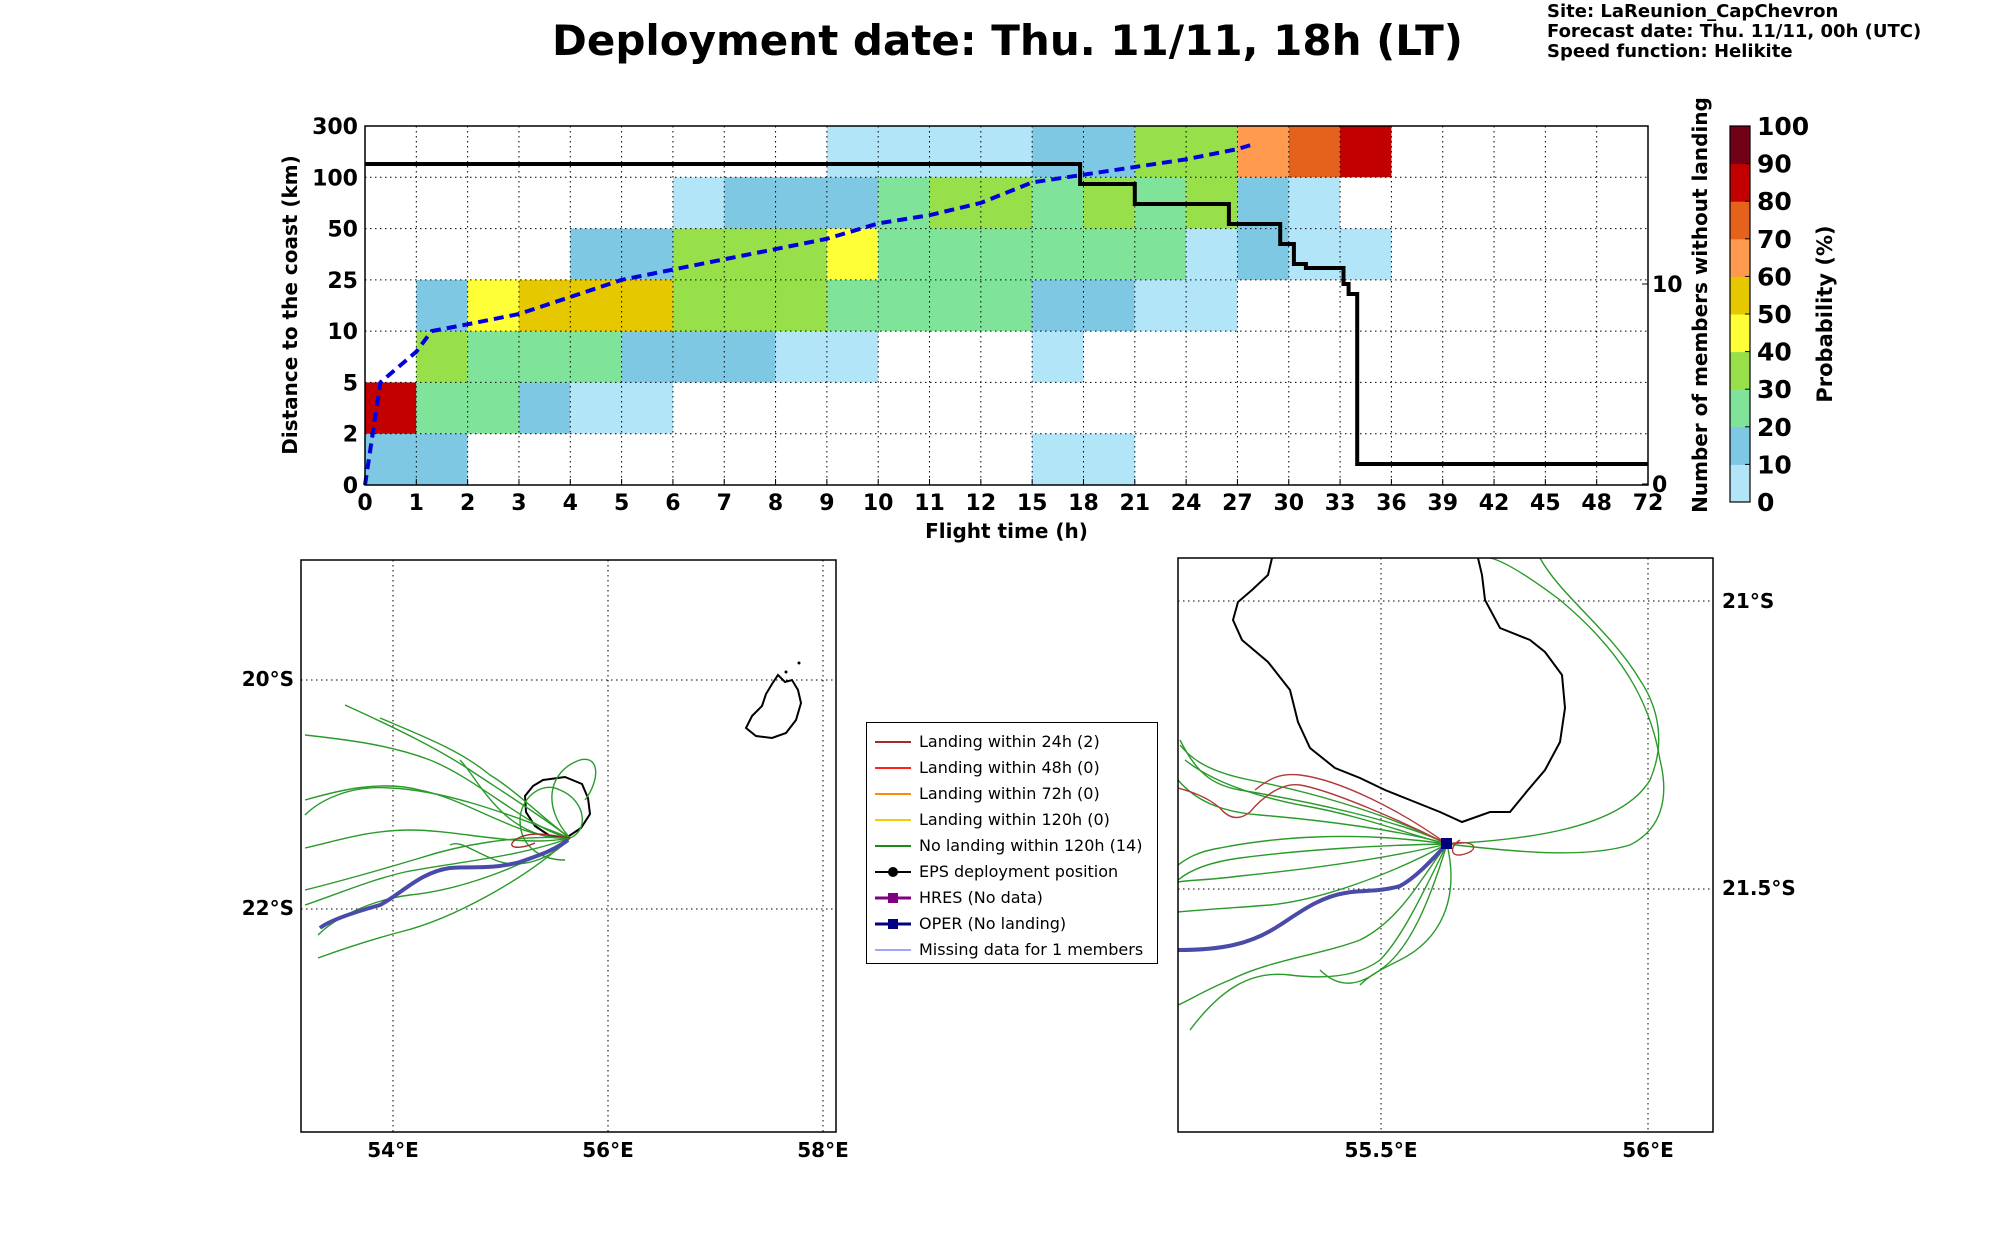 The image size is (2000, 1250). What do you see at coordinates (350, 435) in the screenshot?
I see `y-tick-label: 2` at bounding box center [350, 435].